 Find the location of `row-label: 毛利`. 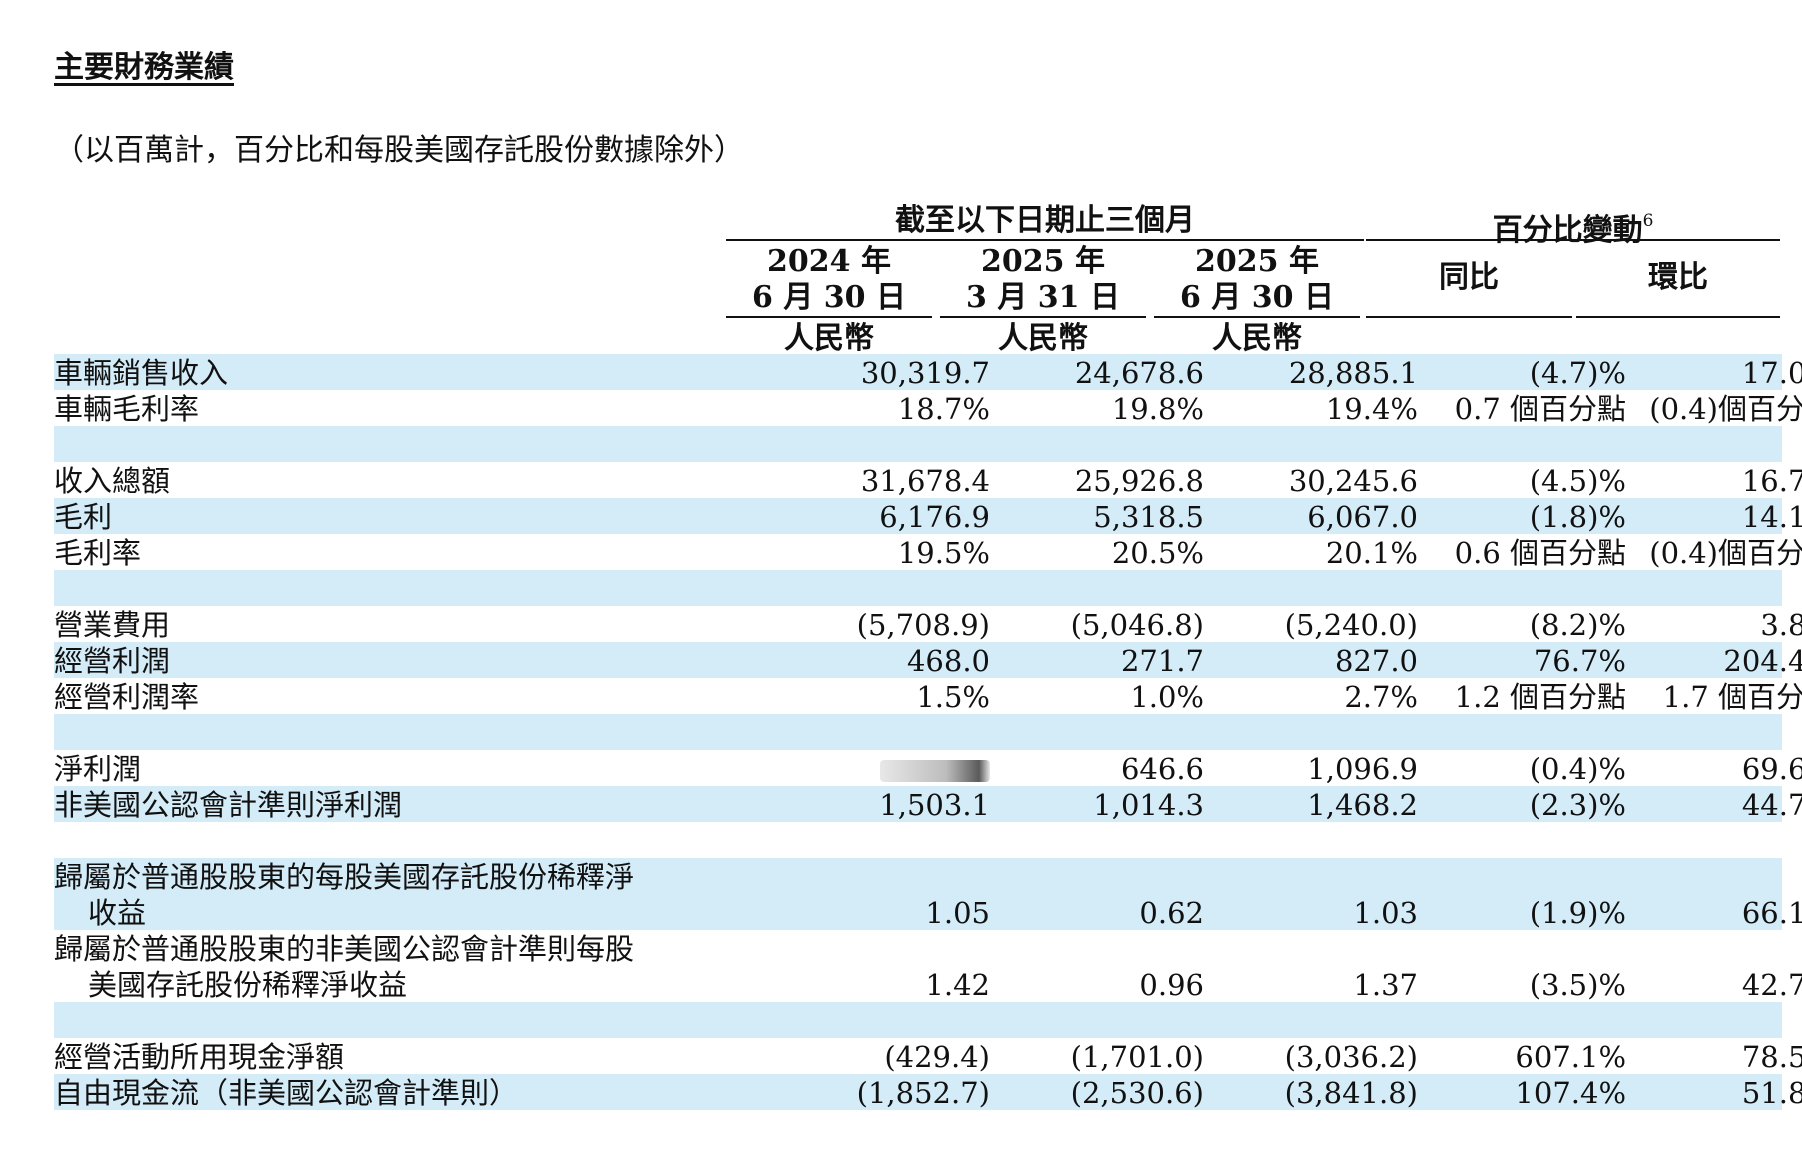

row-label: 毛利 is located at coordinates (83, 517).